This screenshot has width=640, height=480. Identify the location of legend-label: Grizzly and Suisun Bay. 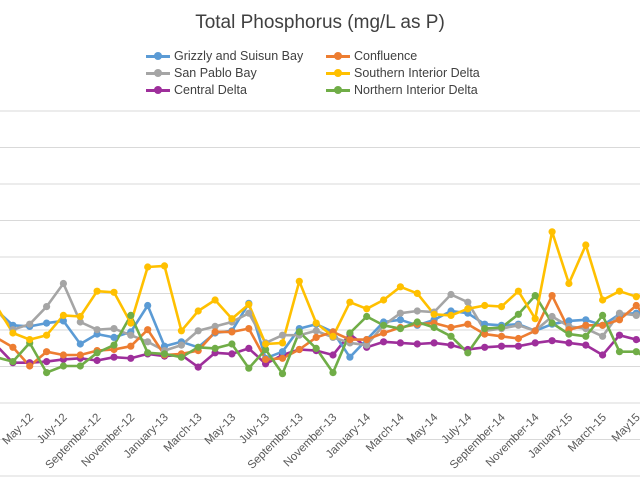
(239, 56).